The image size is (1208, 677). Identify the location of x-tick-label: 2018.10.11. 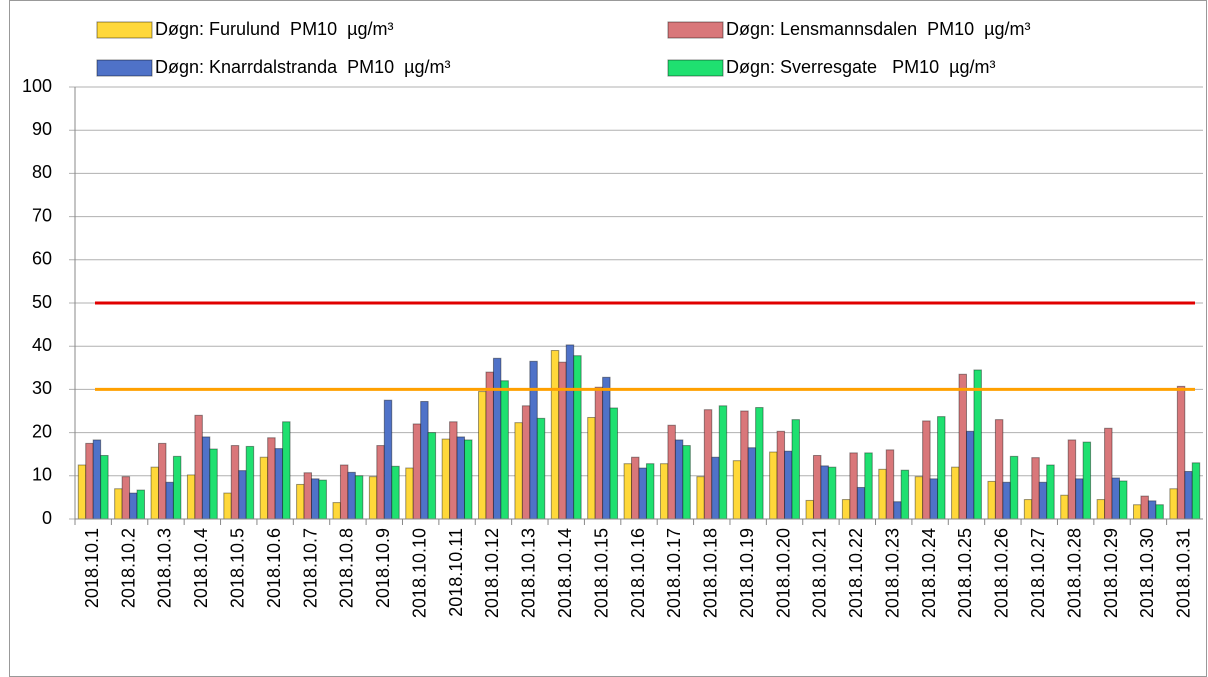
(456, 572).